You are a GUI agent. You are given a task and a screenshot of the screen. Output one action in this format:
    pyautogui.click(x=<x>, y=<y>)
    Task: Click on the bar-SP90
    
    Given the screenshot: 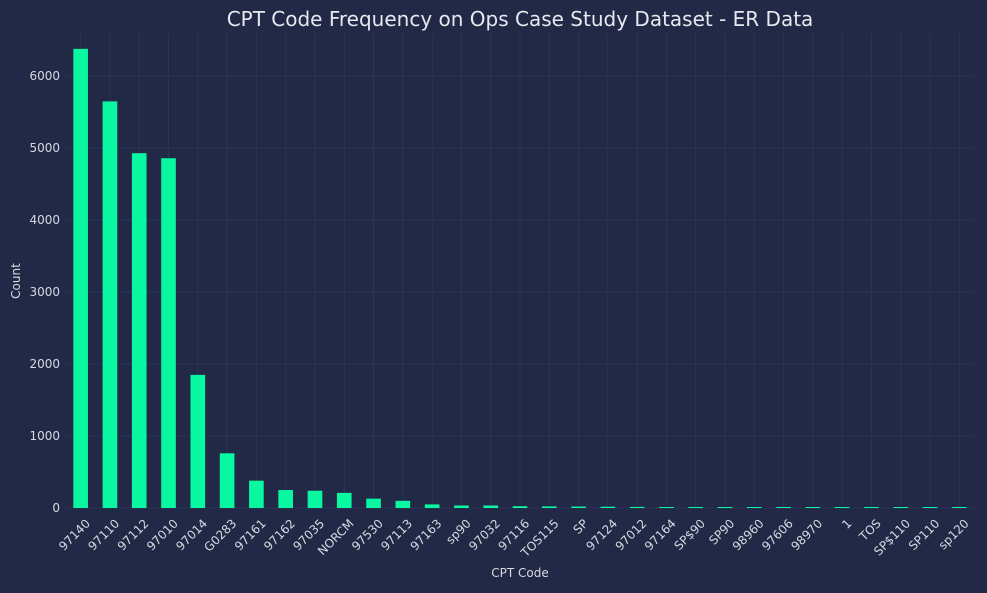 What is the action you would take?
    pyautogui.click(x=725, y=507)
    